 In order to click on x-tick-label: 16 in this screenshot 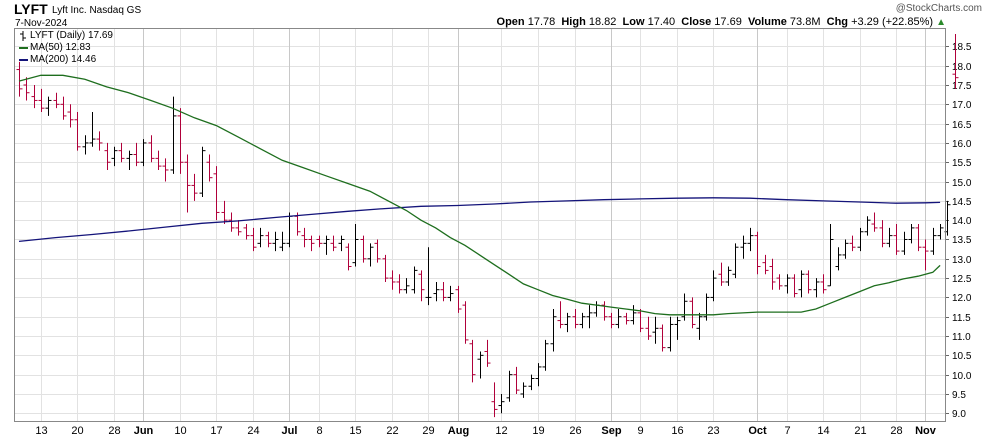, I will do `click(677, 431)`.